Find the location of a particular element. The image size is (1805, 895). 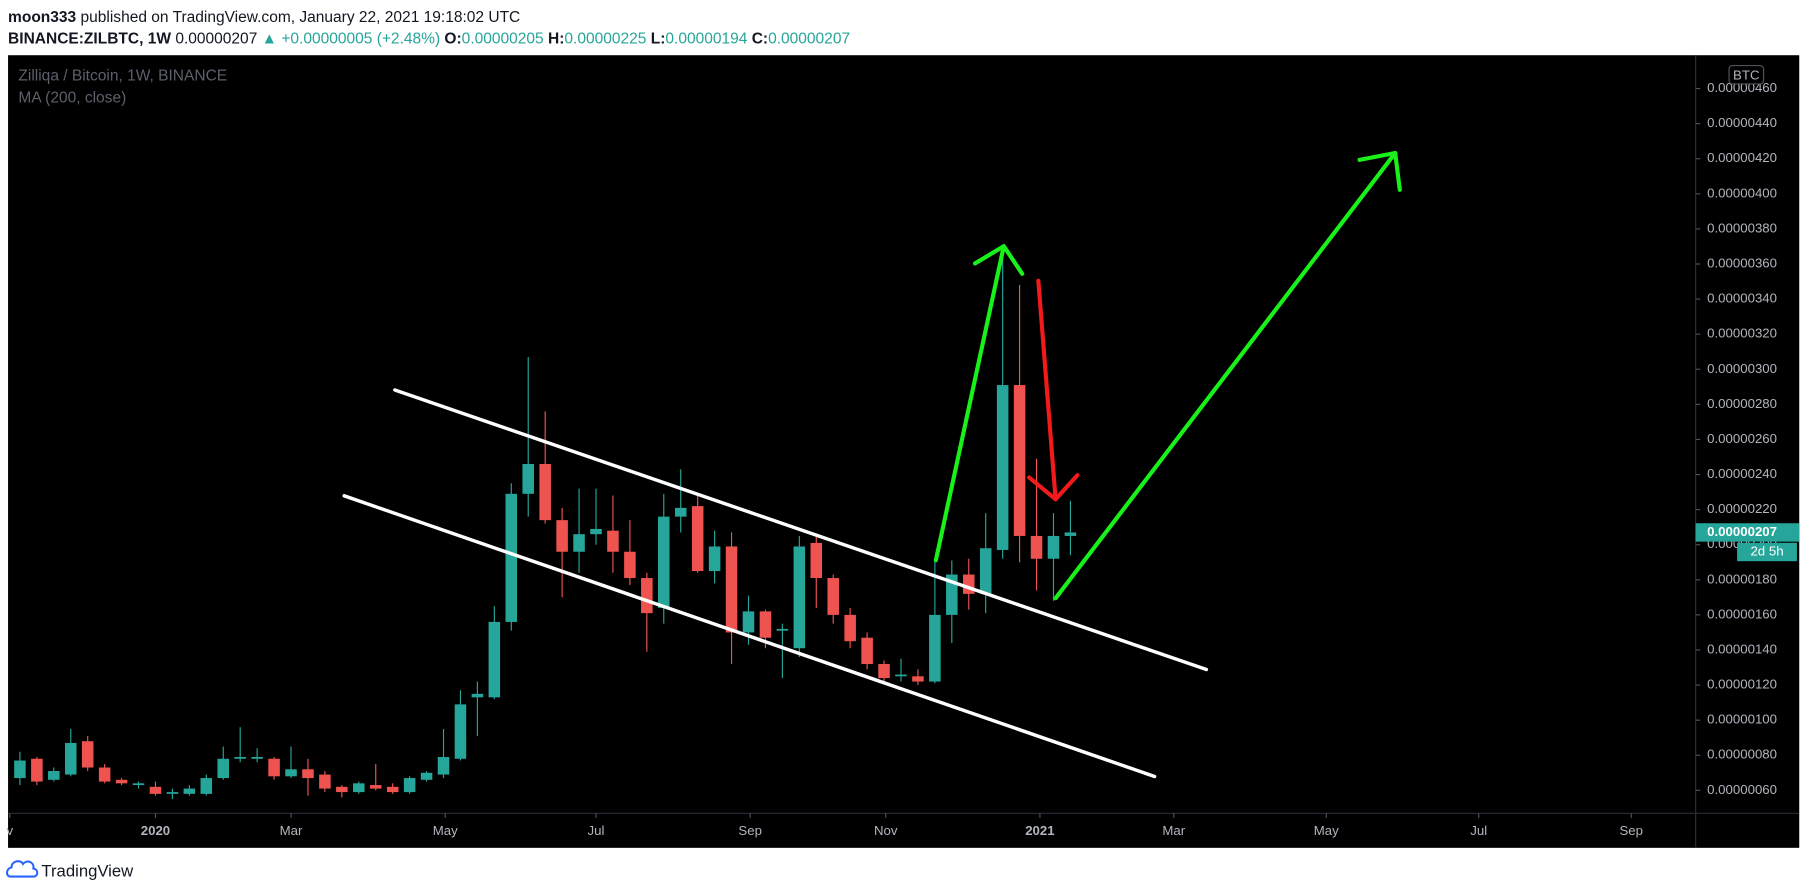

chart-title: Zilliqa / Bitcoin, 1W, BINANCE is located at coordinates (122, 76).